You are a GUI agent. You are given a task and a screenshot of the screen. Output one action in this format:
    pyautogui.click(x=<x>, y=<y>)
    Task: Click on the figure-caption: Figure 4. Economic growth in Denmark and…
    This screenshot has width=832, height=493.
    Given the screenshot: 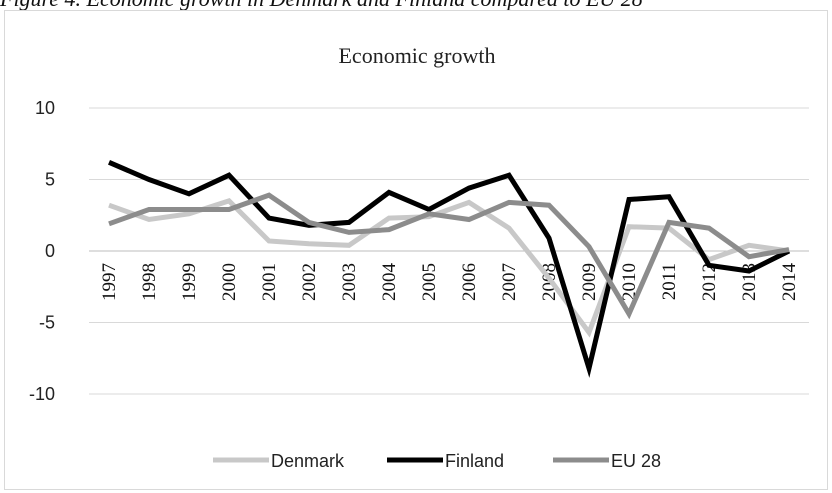 What is the action you would take?
    pyautogui.click(x=416, y=8)
    